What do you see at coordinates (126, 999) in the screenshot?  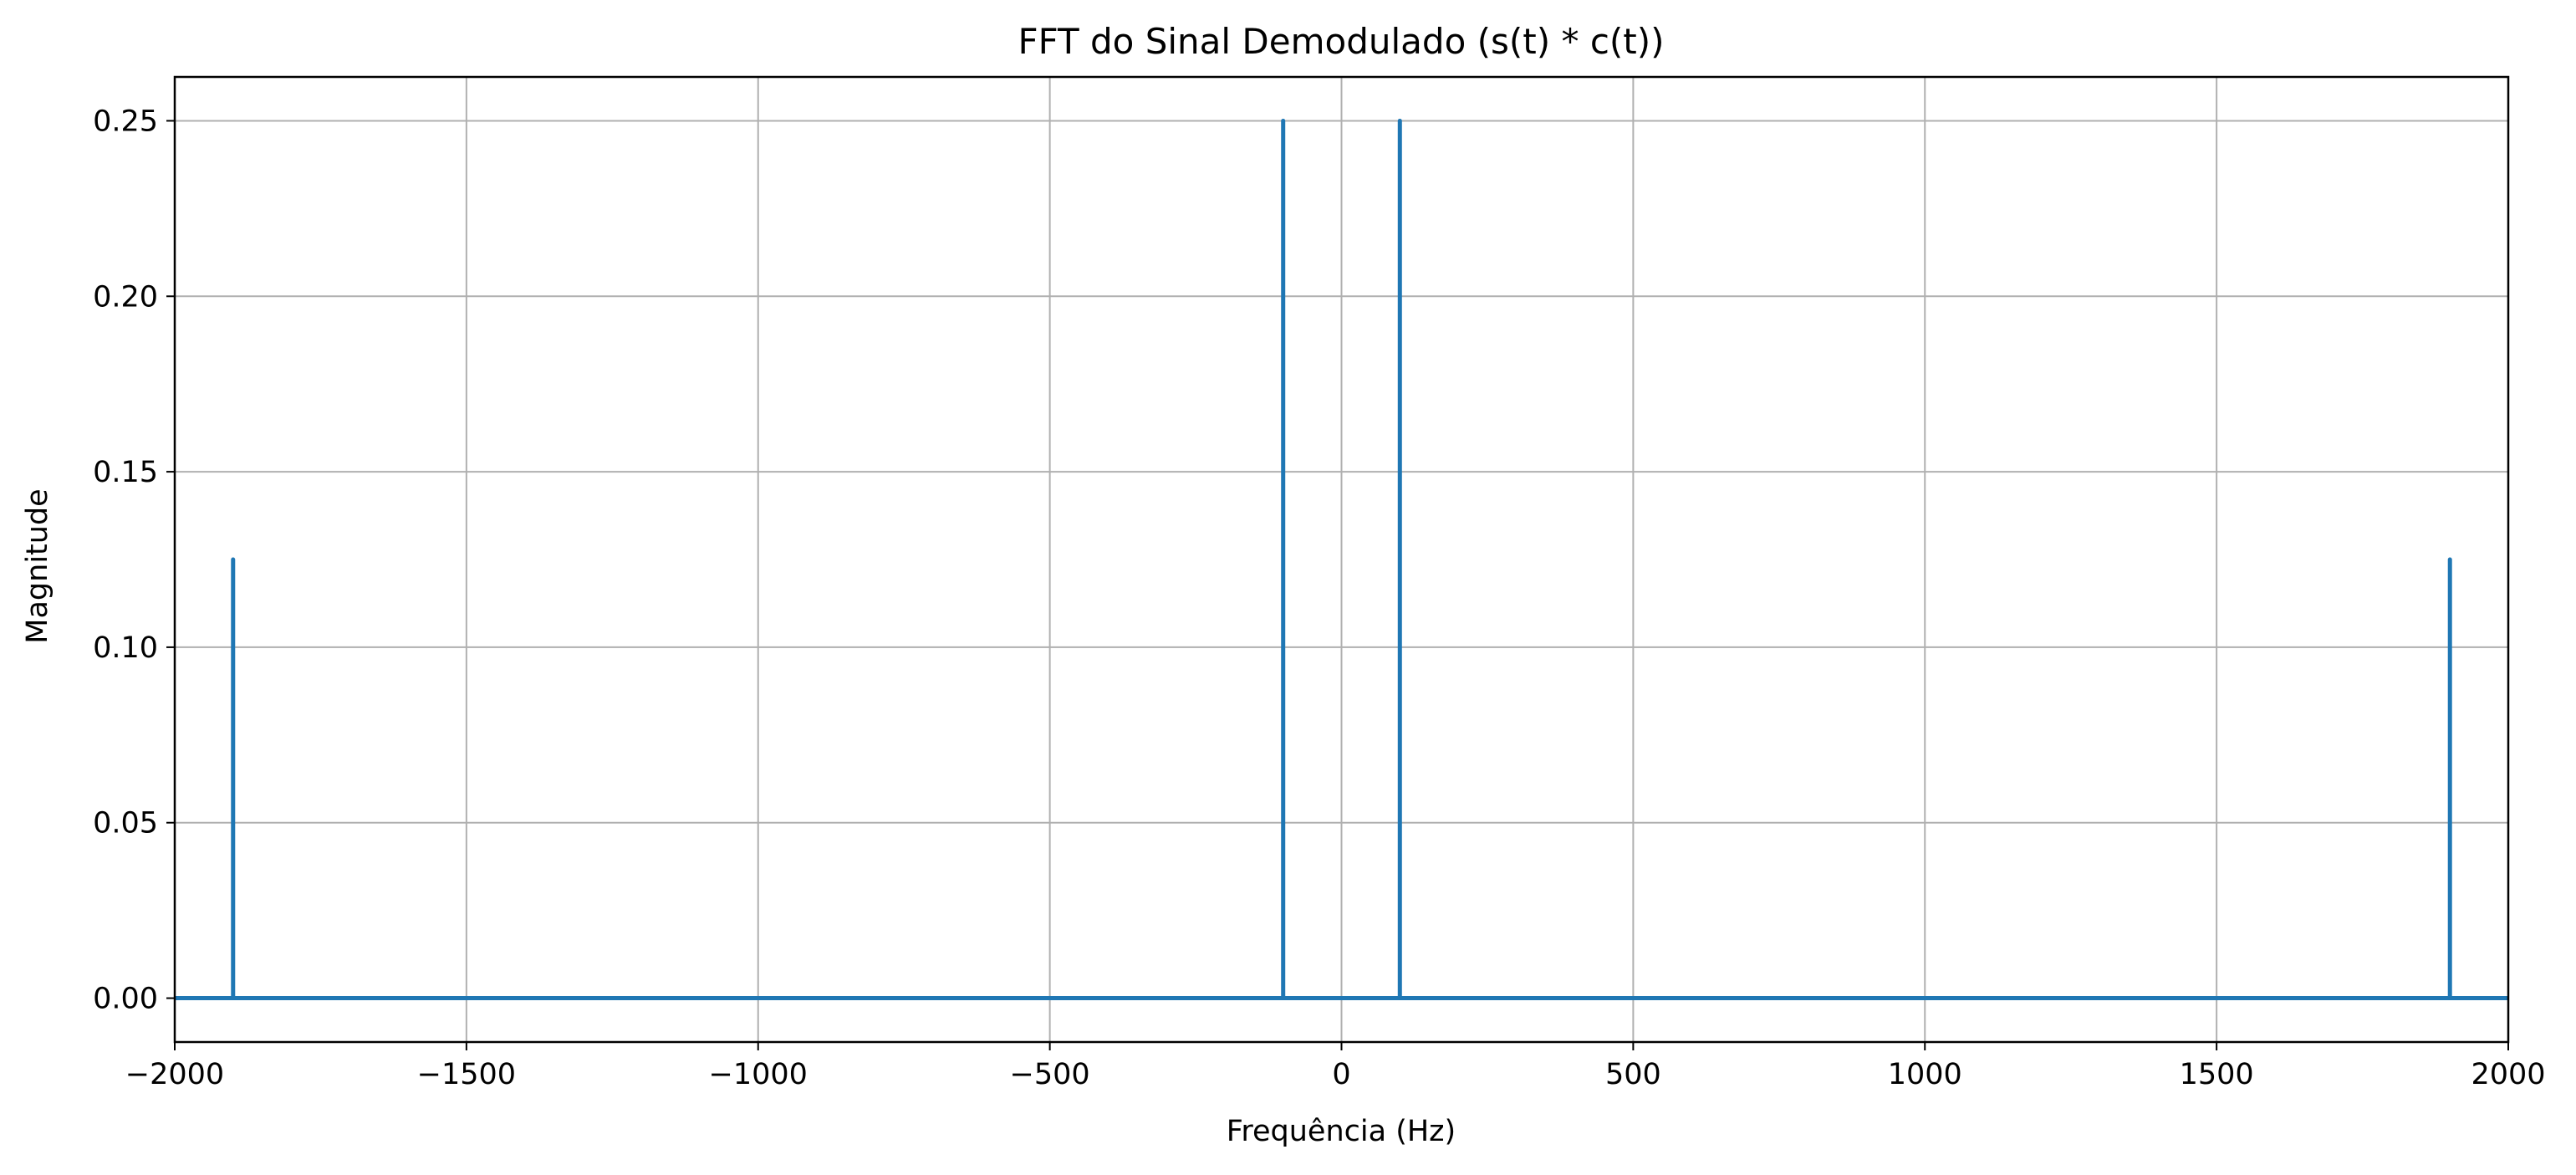 I see `y-tick-label: 0.00` at bounding box center [126, 999].